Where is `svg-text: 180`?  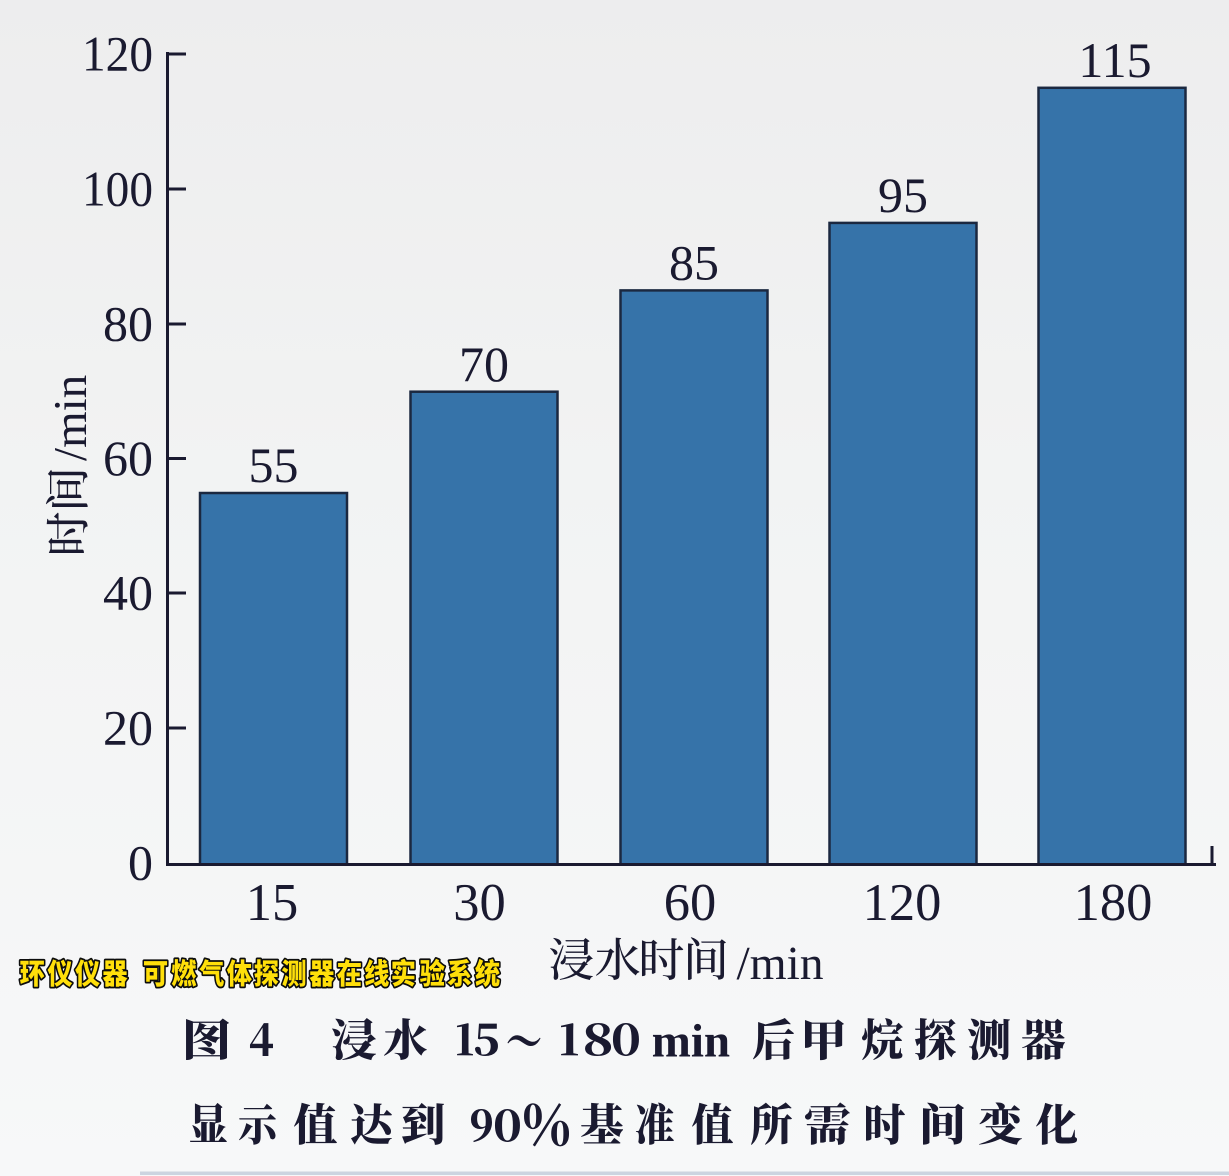
svg-text: 180 is located at coordinates (1113, 903).